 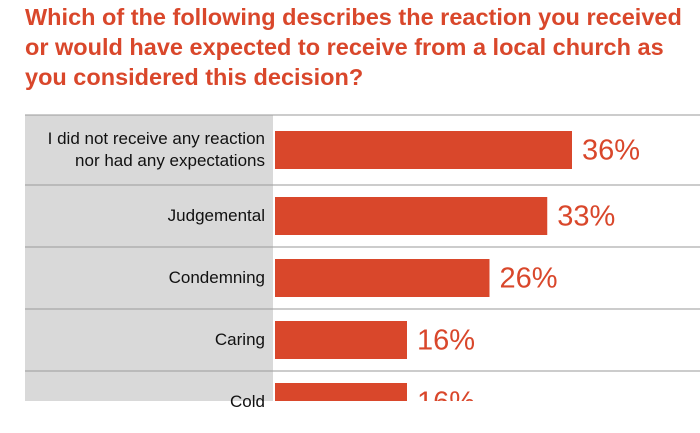 I want to click on category-label: Cold, so click(x=247, y=401).